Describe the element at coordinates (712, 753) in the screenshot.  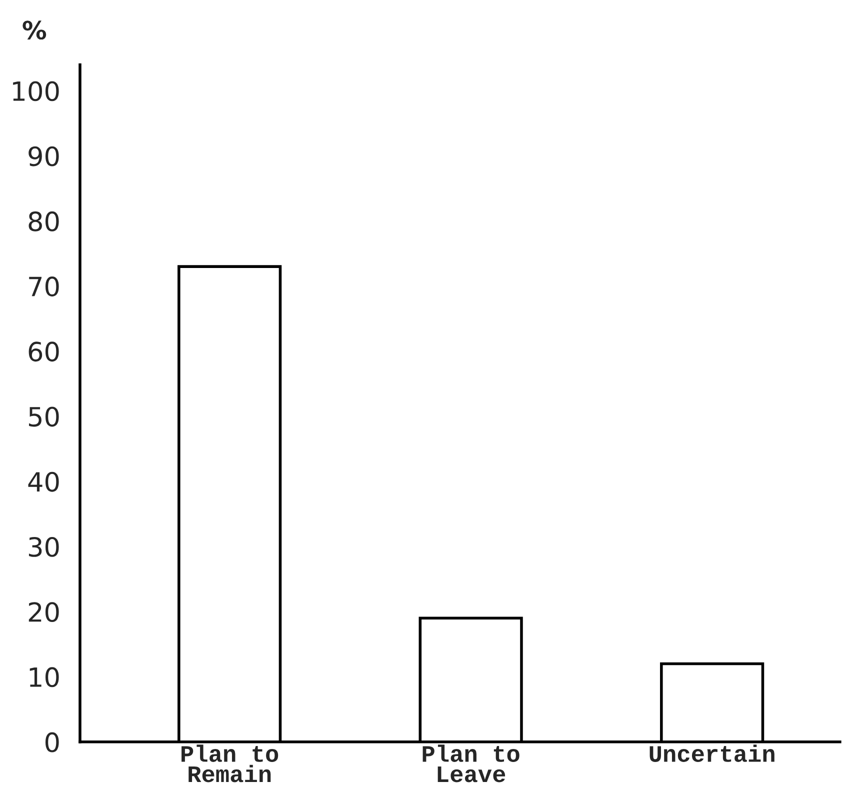
I see `x-tick-label: Uncertain` at that location.